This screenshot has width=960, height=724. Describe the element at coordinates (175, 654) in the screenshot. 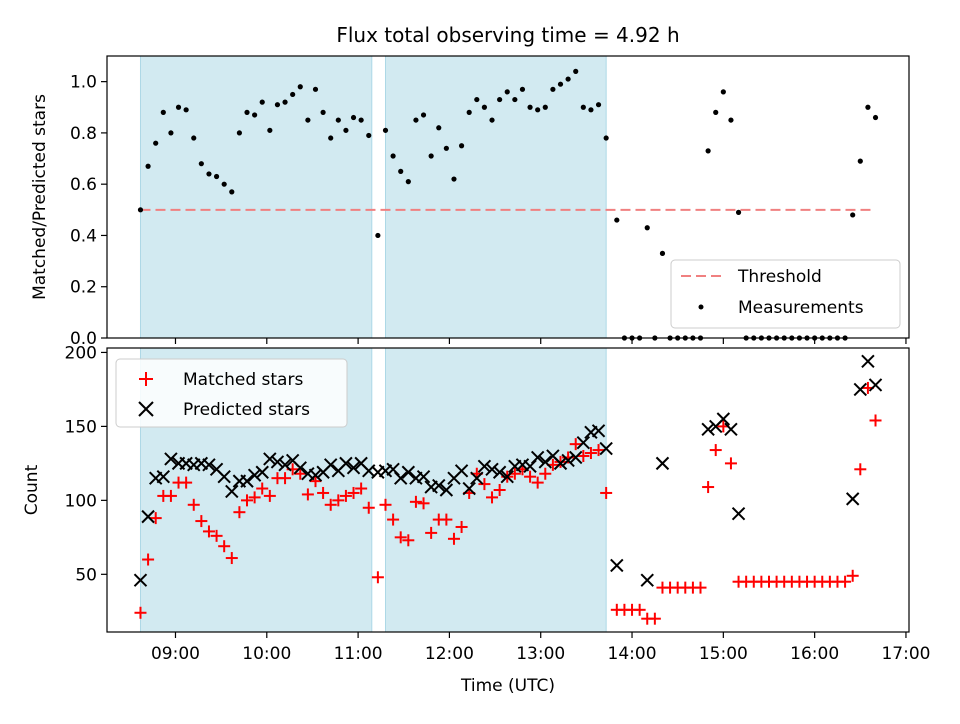

I see `x-tick-label: 09:00` at that location.